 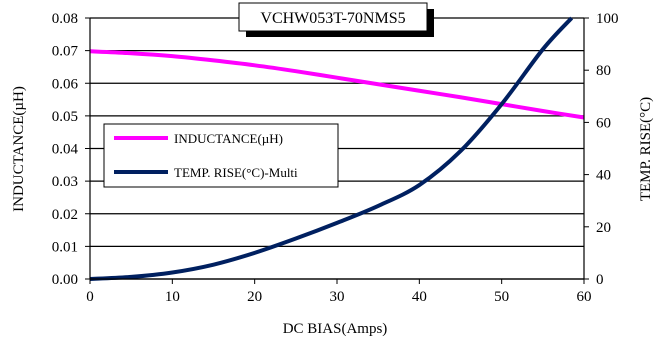 What do you see at coordinates (65, 84) in the screenshot?
I see `y-tick-label-6: 0.06` at bounding box center [65, 84].